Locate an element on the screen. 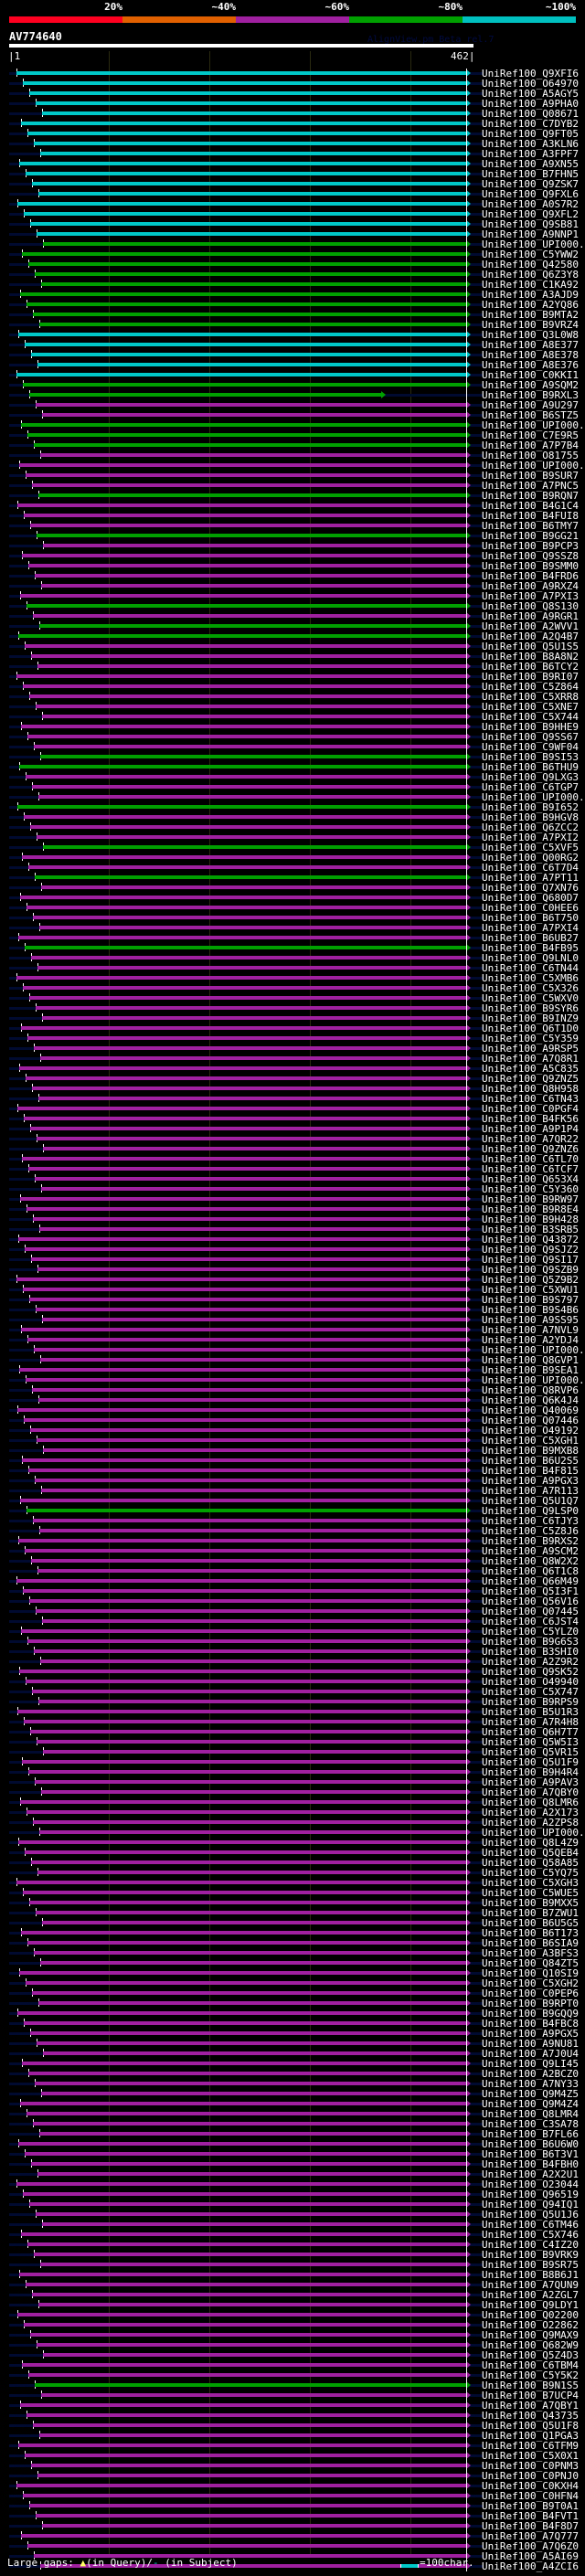 This screenshot has width=585, height=2576. hit-label: UniRef100_C5XRR8 is located at coordinates (531, 697).